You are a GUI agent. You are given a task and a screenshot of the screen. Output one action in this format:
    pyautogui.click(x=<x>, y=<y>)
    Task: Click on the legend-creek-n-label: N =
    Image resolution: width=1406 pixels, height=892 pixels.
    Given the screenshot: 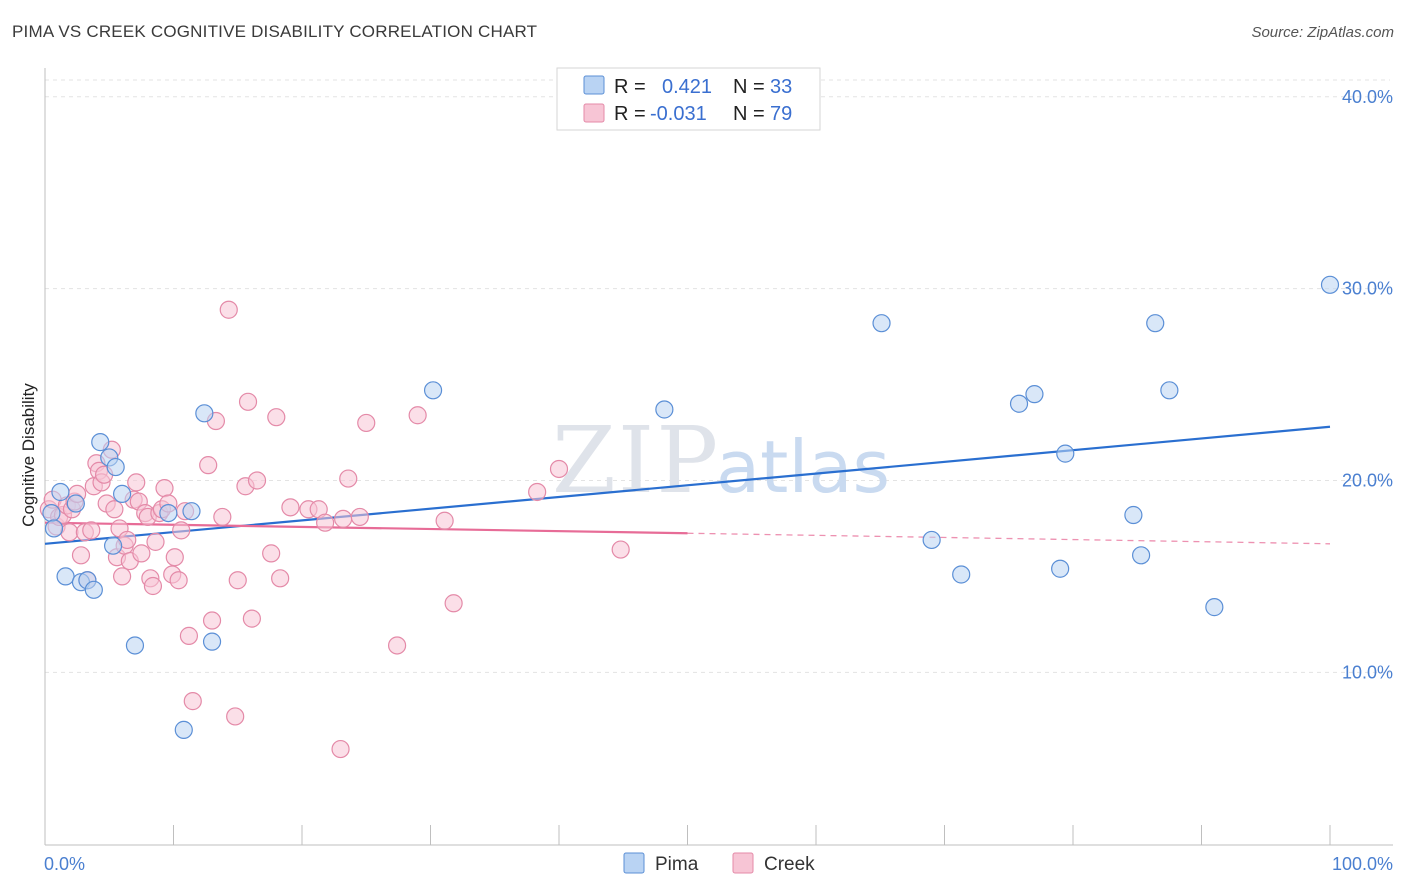 What is the action you would take?
    pyautogui.click(x=749, y=114)
    